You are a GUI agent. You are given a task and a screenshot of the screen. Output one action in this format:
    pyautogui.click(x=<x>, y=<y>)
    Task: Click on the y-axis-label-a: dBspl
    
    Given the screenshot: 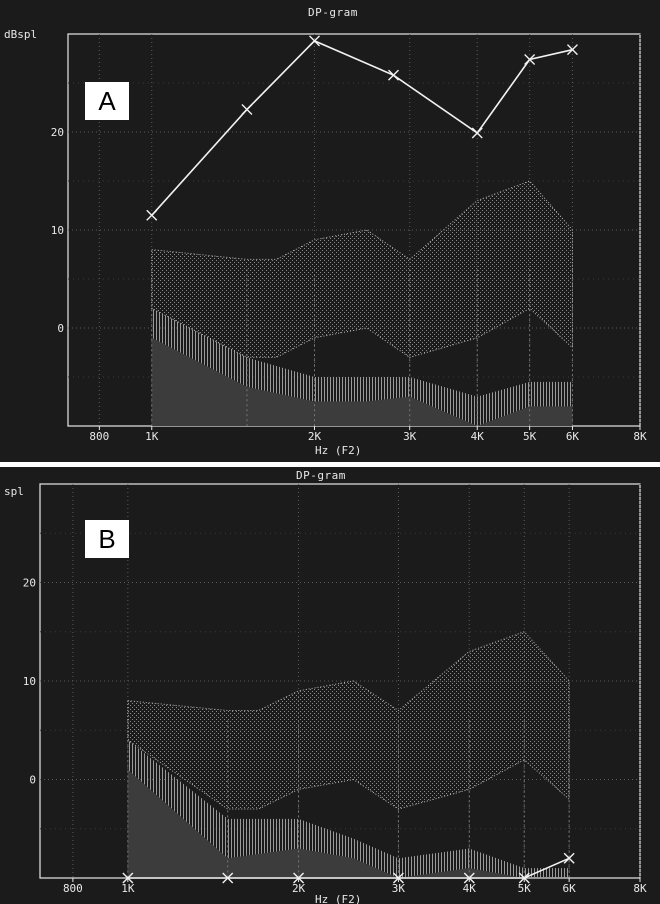 What is the action you would take?
    pyautogui.click(x=21, y=34)
    